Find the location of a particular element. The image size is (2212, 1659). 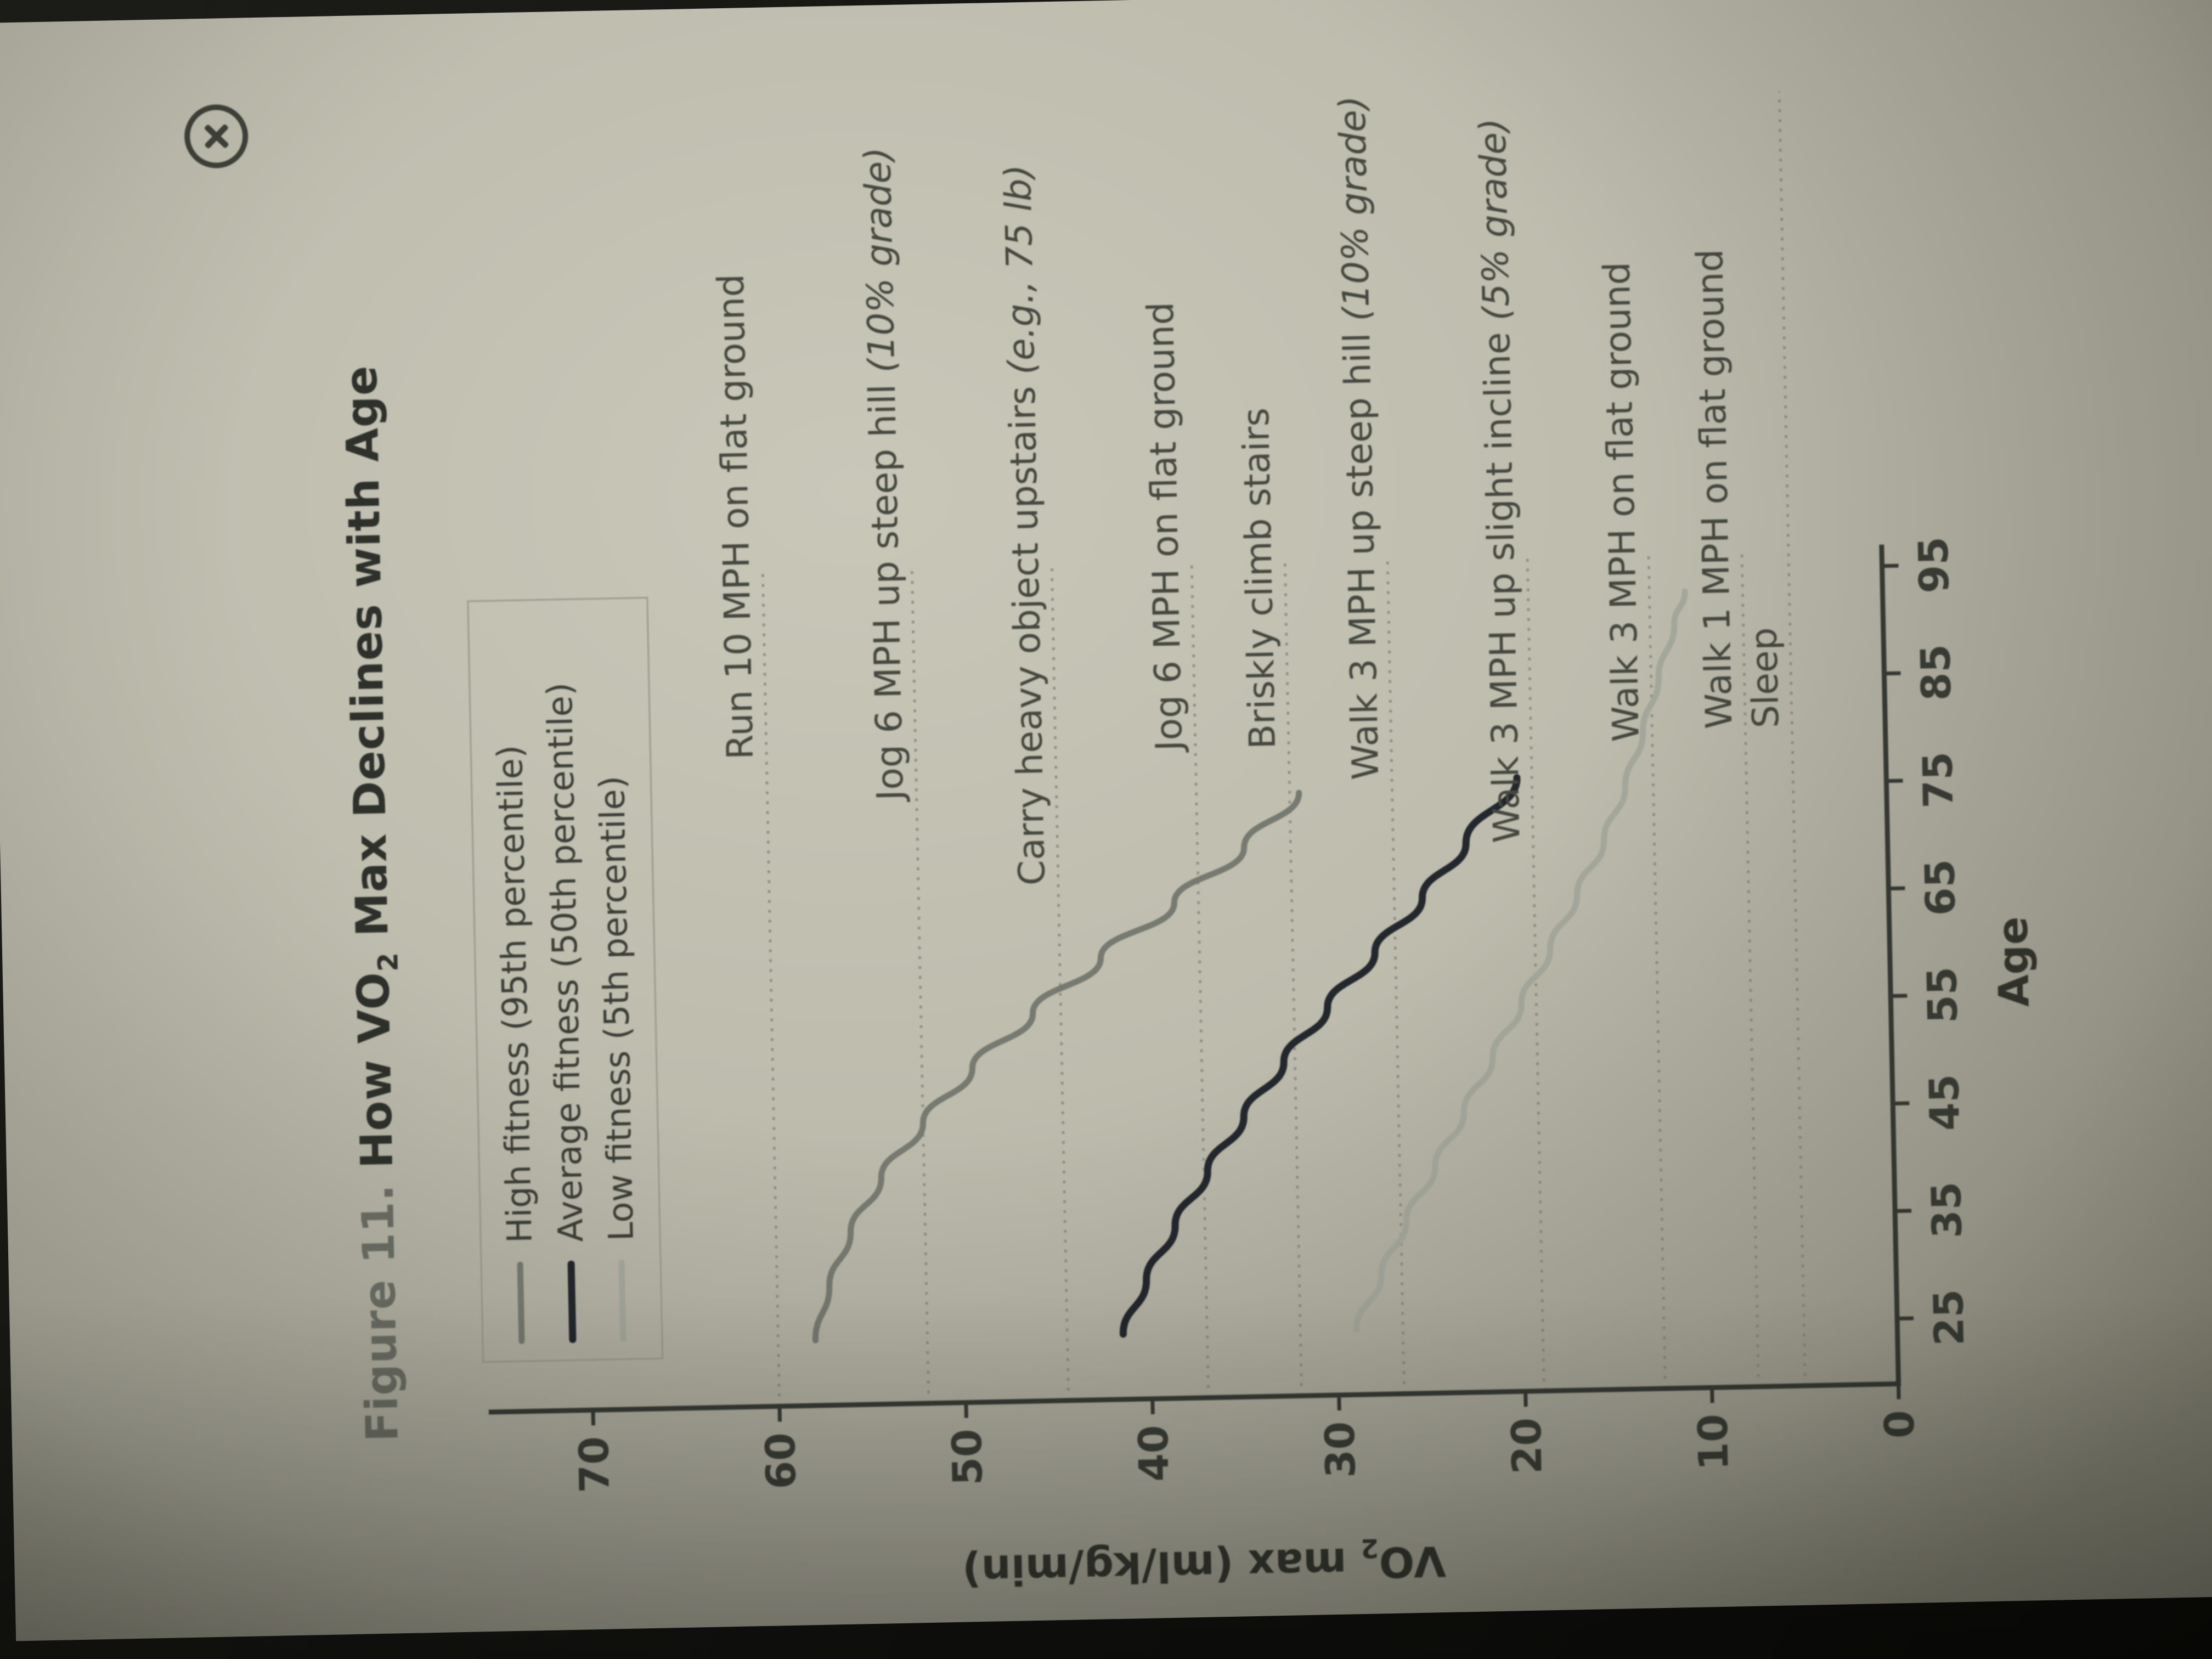

reference-label-0: Run 10 MPH on flat ground is located at coordinates (735, 517).